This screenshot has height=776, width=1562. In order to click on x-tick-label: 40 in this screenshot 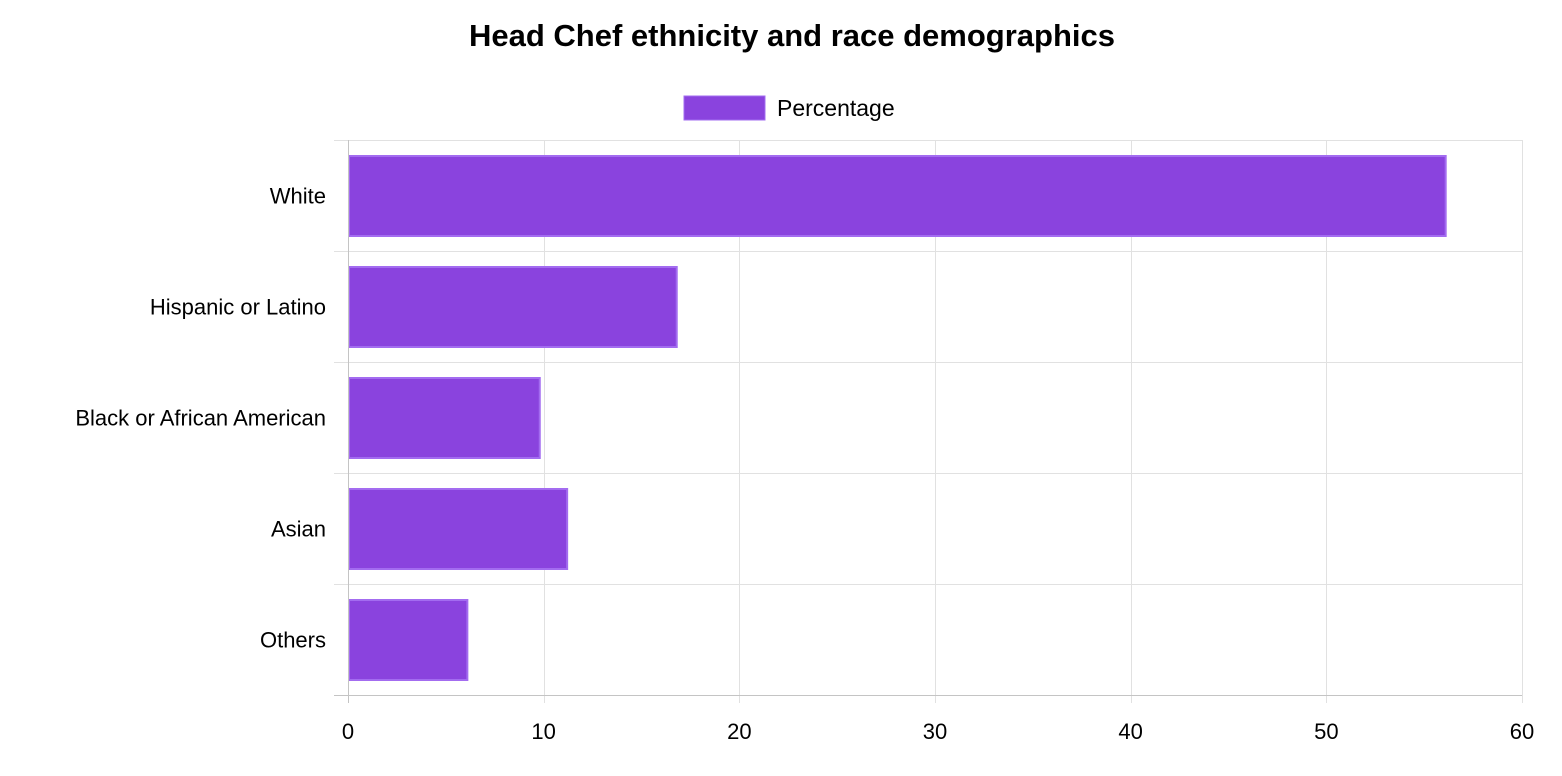, I will do `click(1130, 731)`.